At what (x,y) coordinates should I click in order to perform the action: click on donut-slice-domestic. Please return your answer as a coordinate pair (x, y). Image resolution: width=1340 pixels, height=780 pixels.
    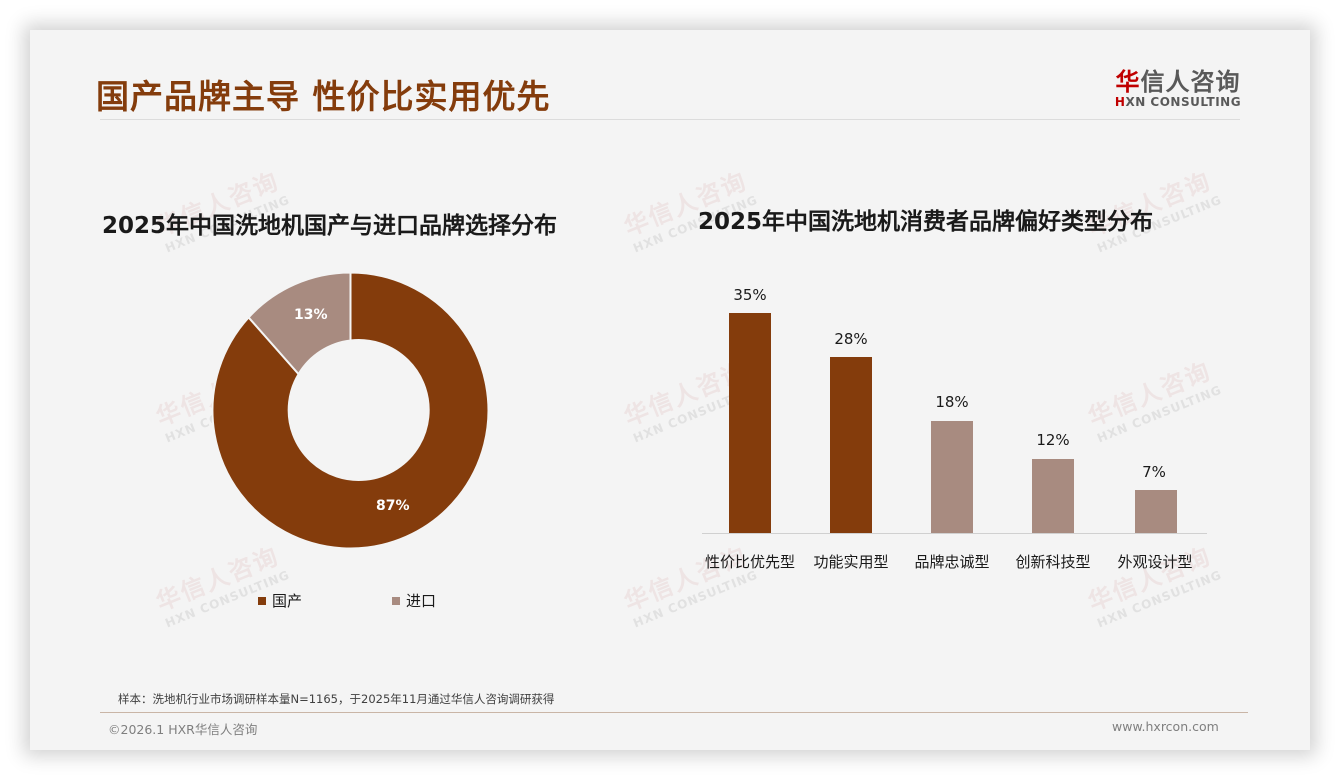
    Looking at the image, I should click on (350, 410).